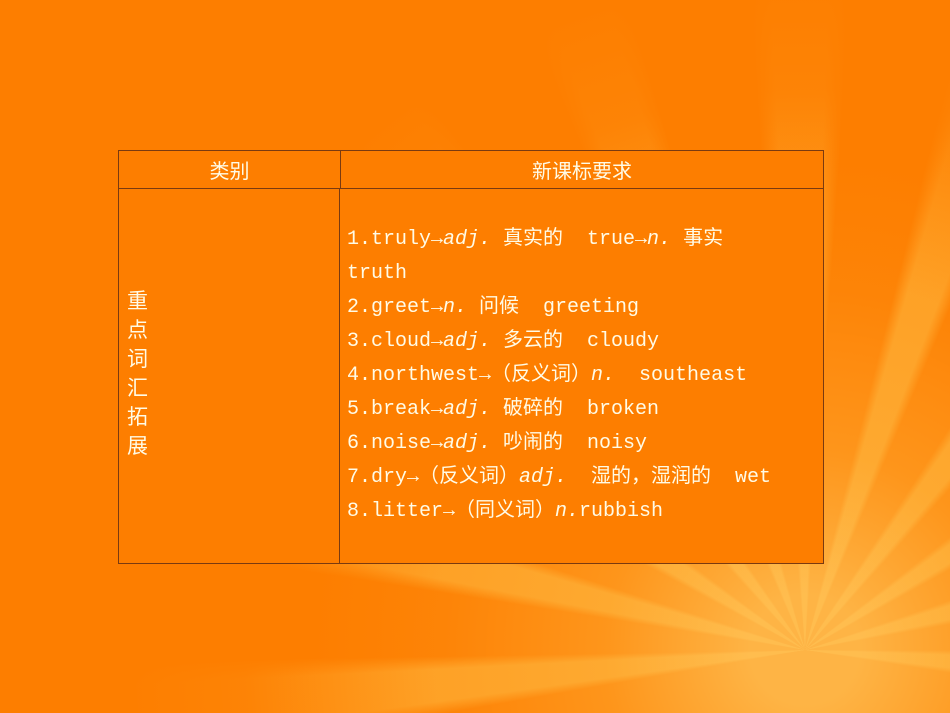 The image size is (950, 713). I want to click on vocab-text: 2.greet→, so click(395, 307).